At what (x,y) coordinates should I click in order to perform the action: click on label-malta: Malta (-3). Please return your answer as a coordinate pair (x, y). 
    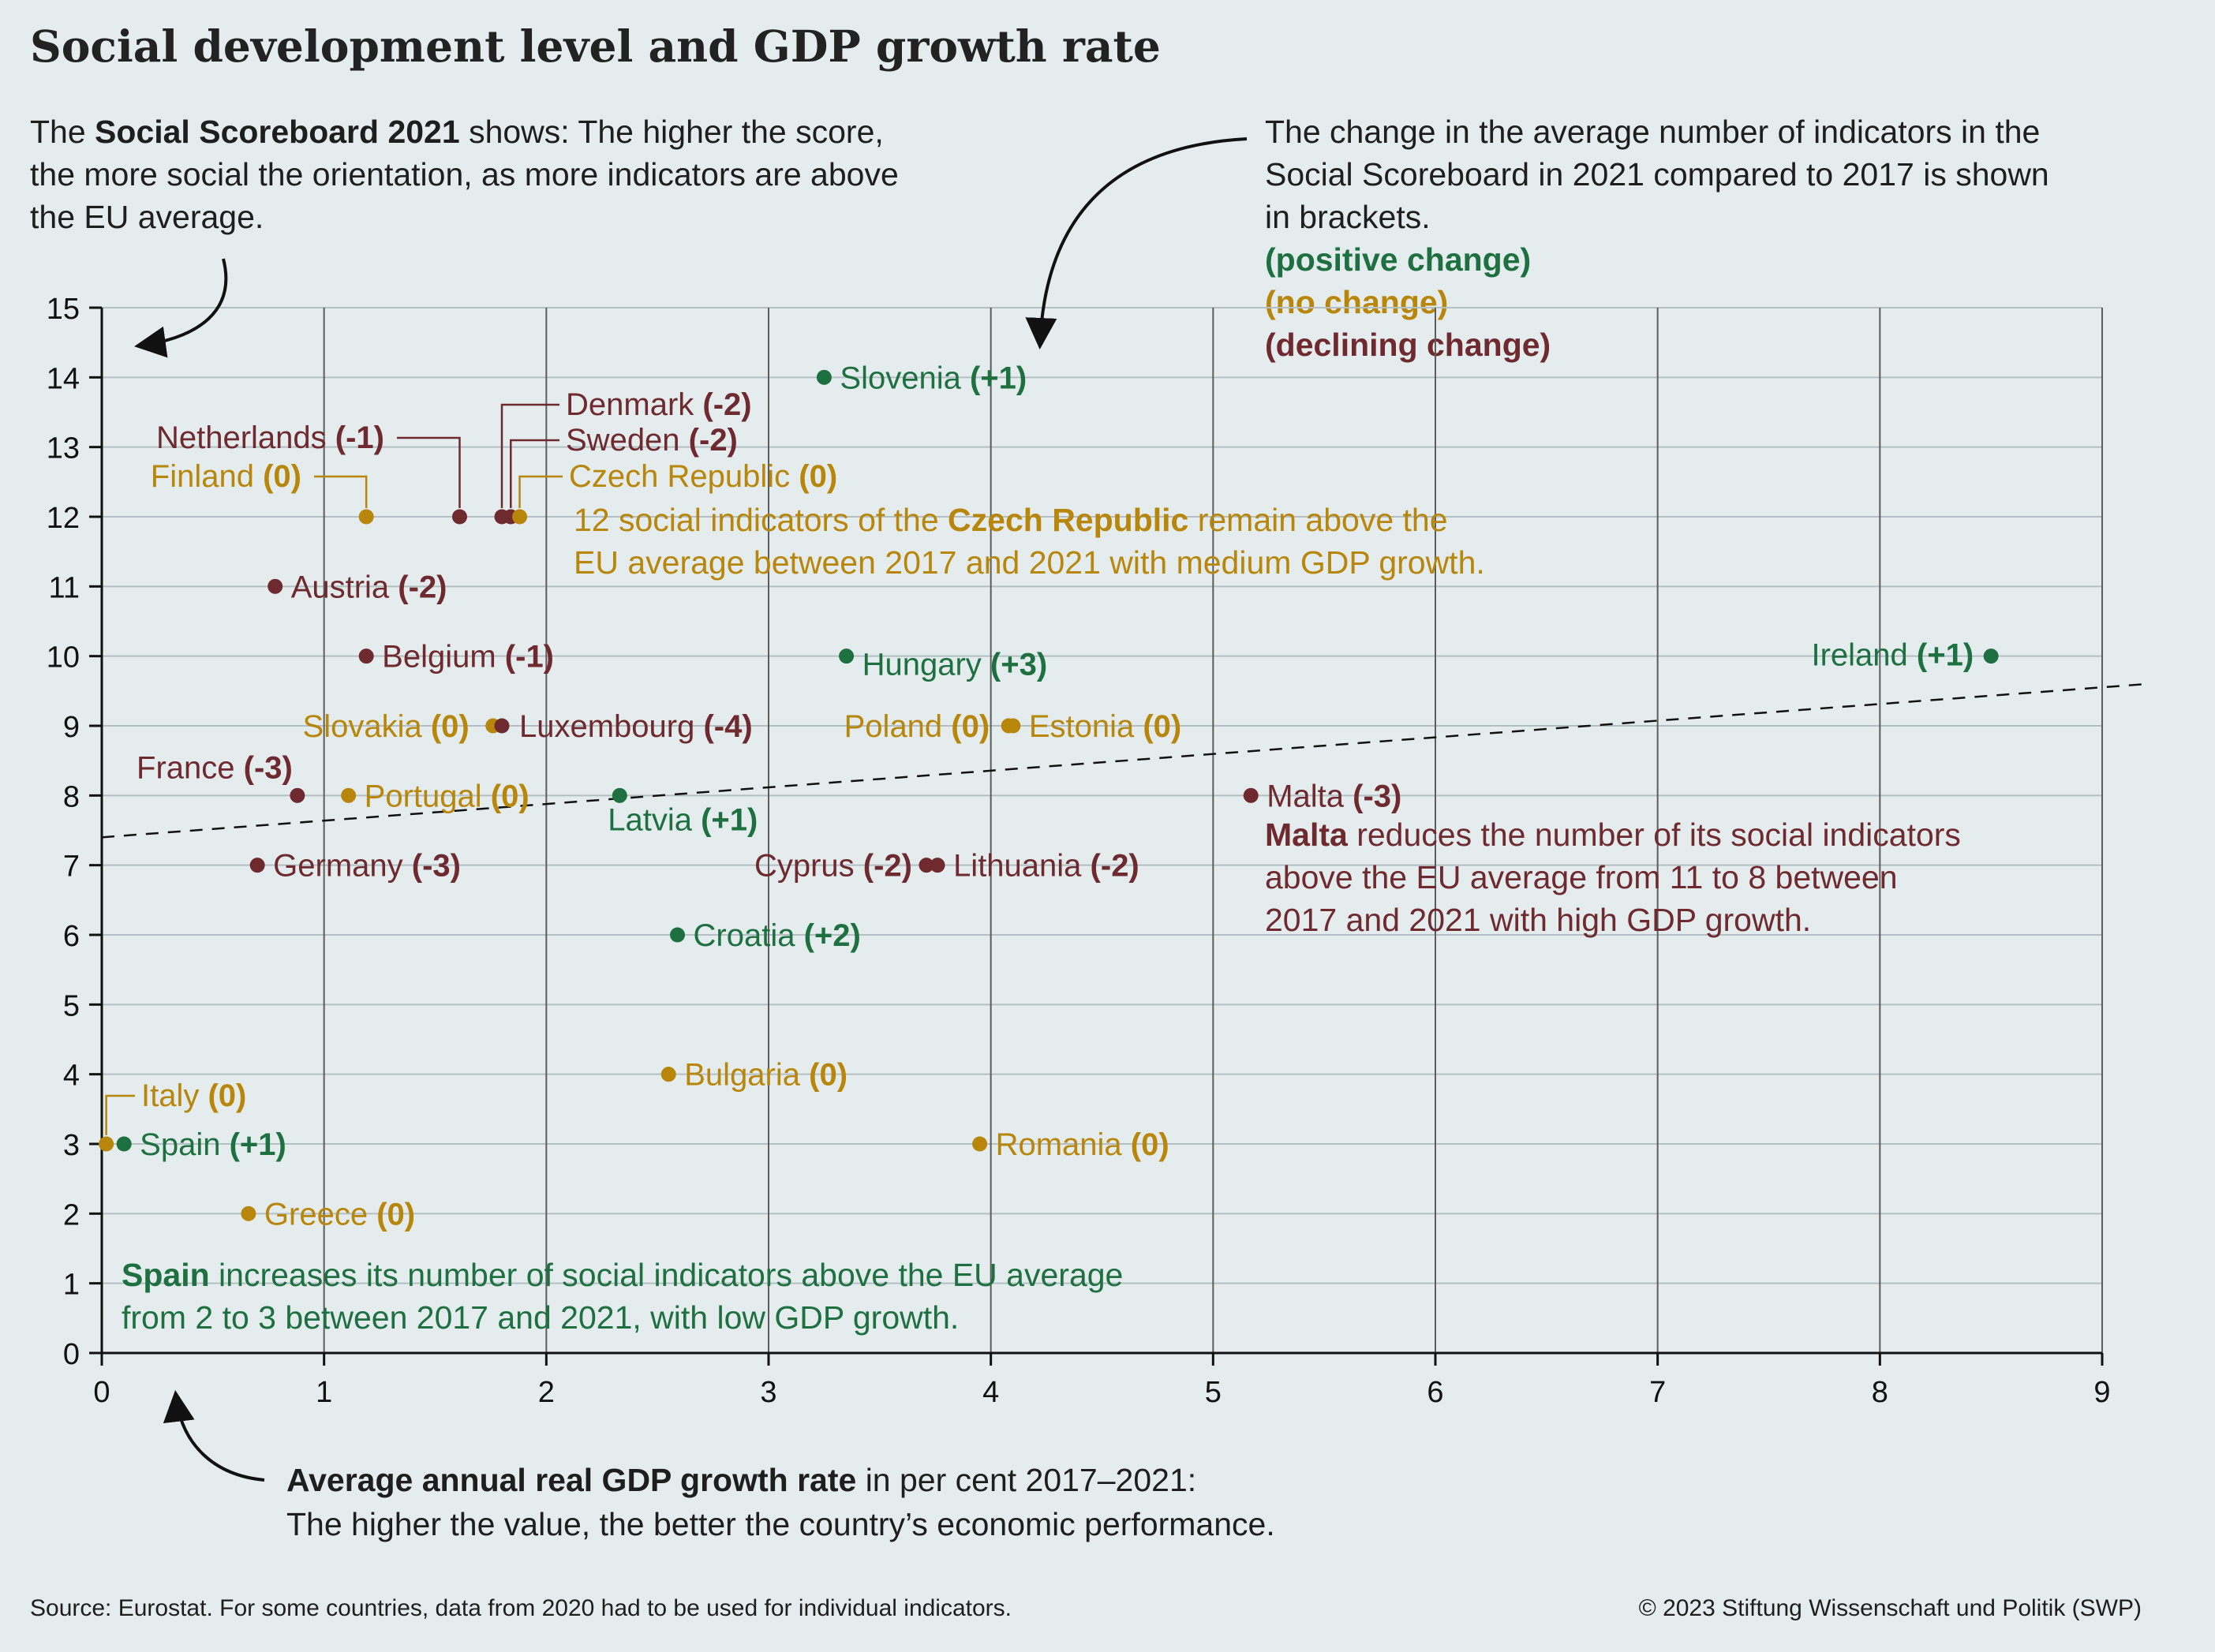
    Looking at the image, I should click on (1334, 796).